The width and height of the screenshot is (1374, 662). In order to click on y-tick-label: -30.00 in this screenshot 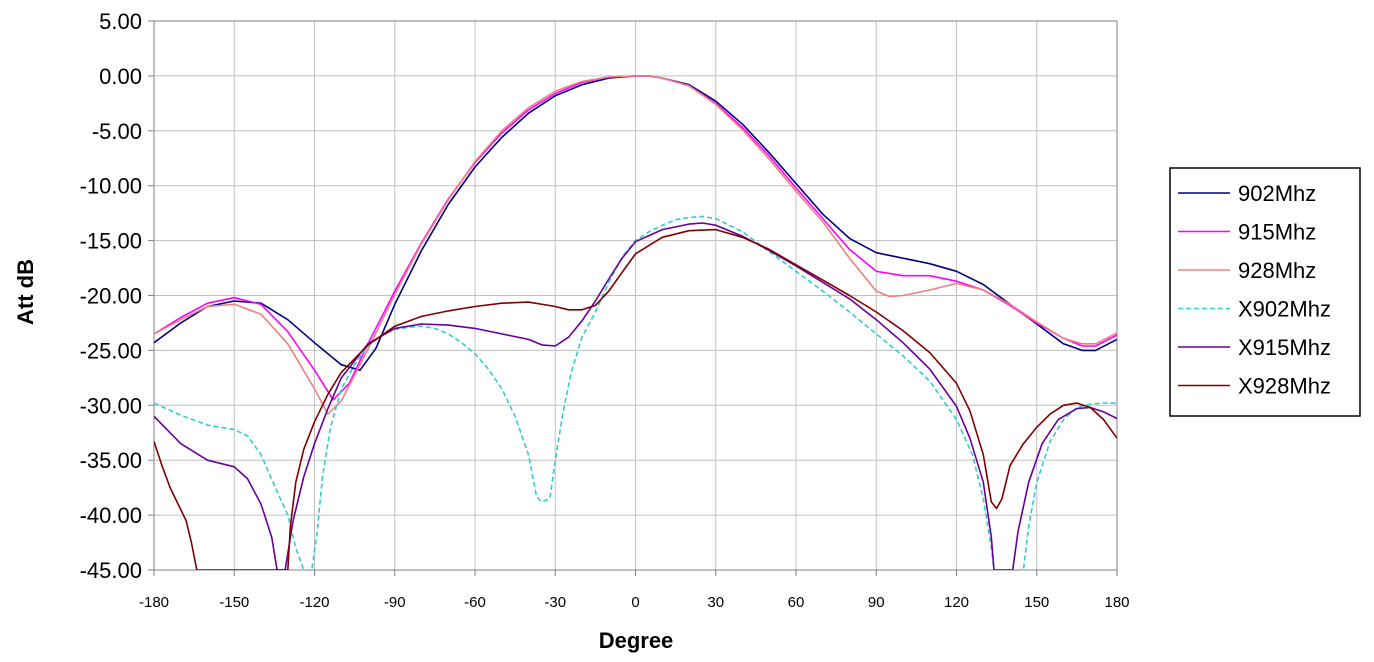, I will do `click(111, 405)`.